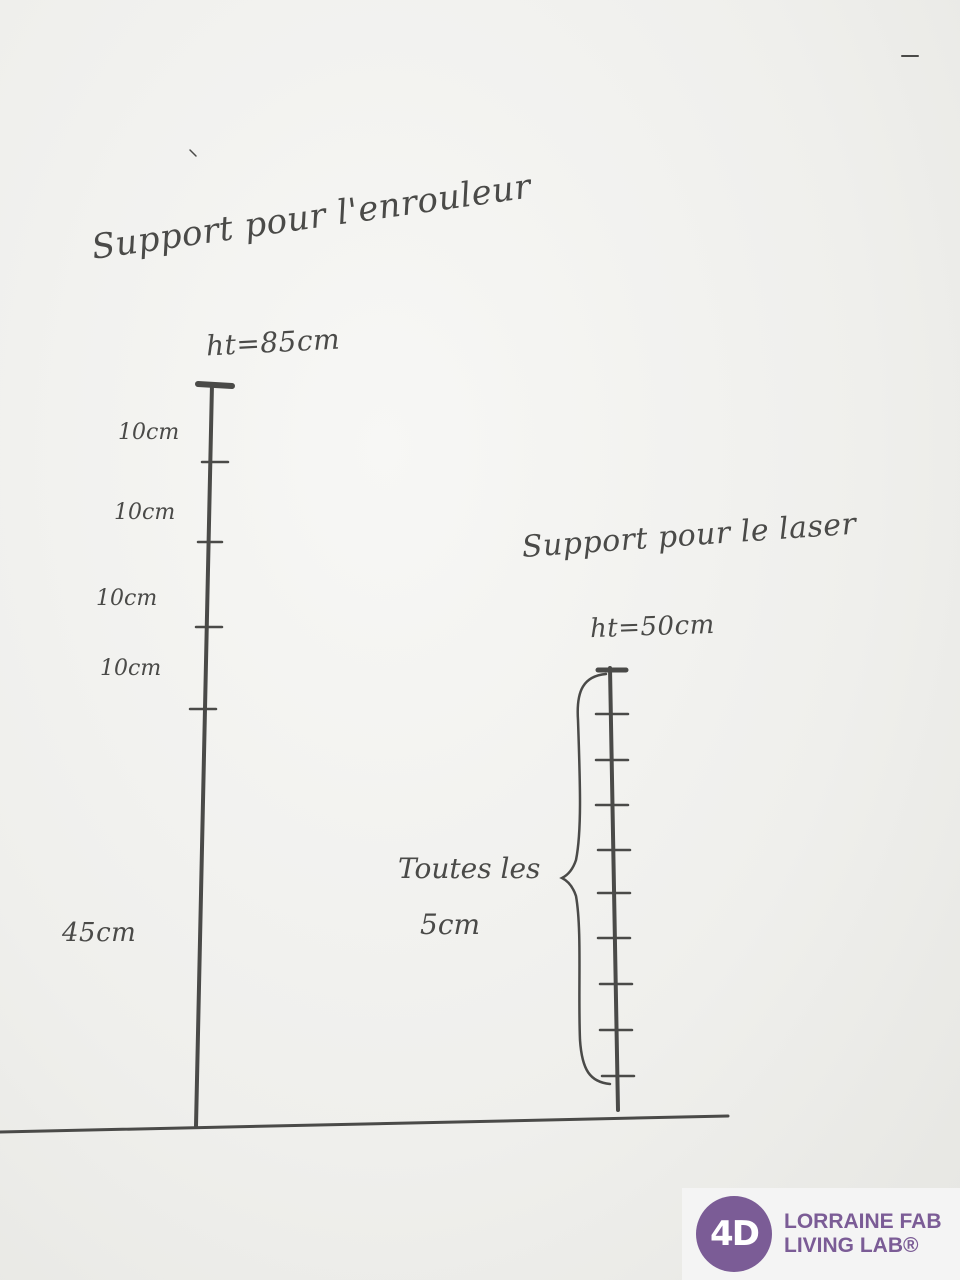 Image resolution: width=960 pixels, height=1280 pixels. I want to click on segment-label-1: 10cm, so click(149, 432).